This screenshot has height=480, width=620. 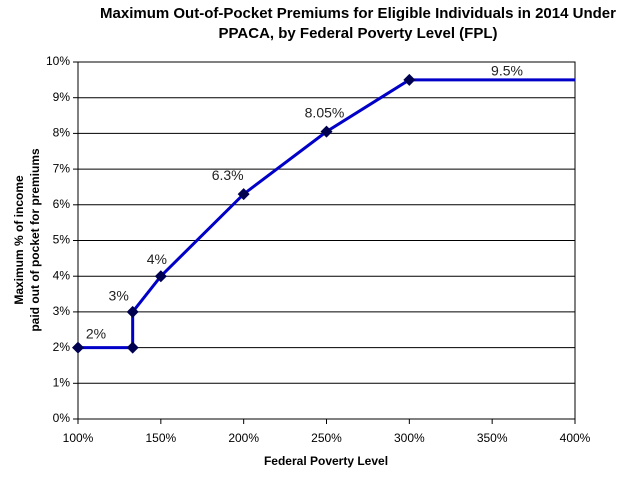 What do you see at coordinates (119, 296) in the screenshot?
I see `data-label: 3%` at bounding box center [119, 296].